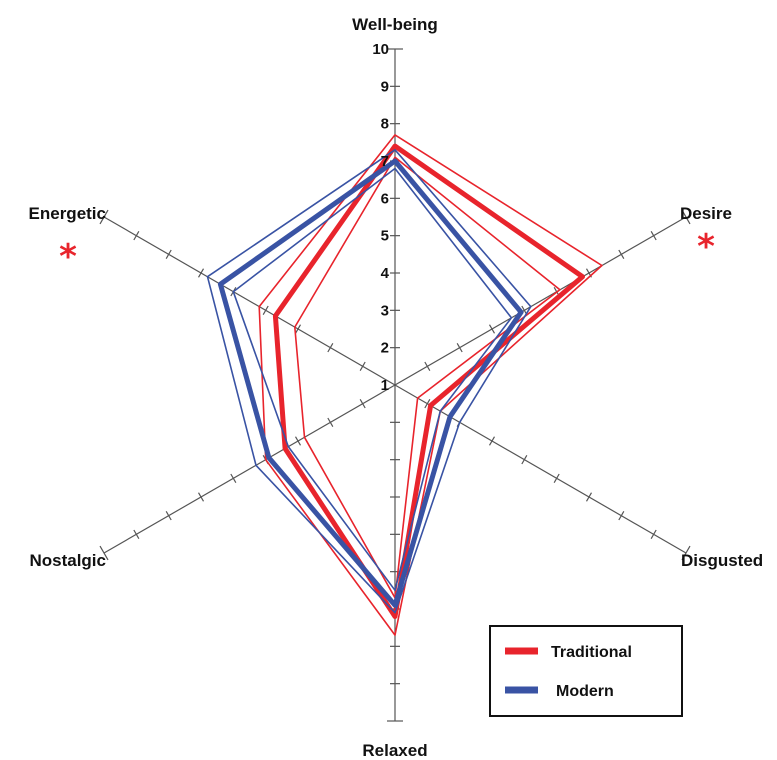 The height and width of the screenshot is (760, 777). I want to click on scale-label-4: 4, so click(385, 273).